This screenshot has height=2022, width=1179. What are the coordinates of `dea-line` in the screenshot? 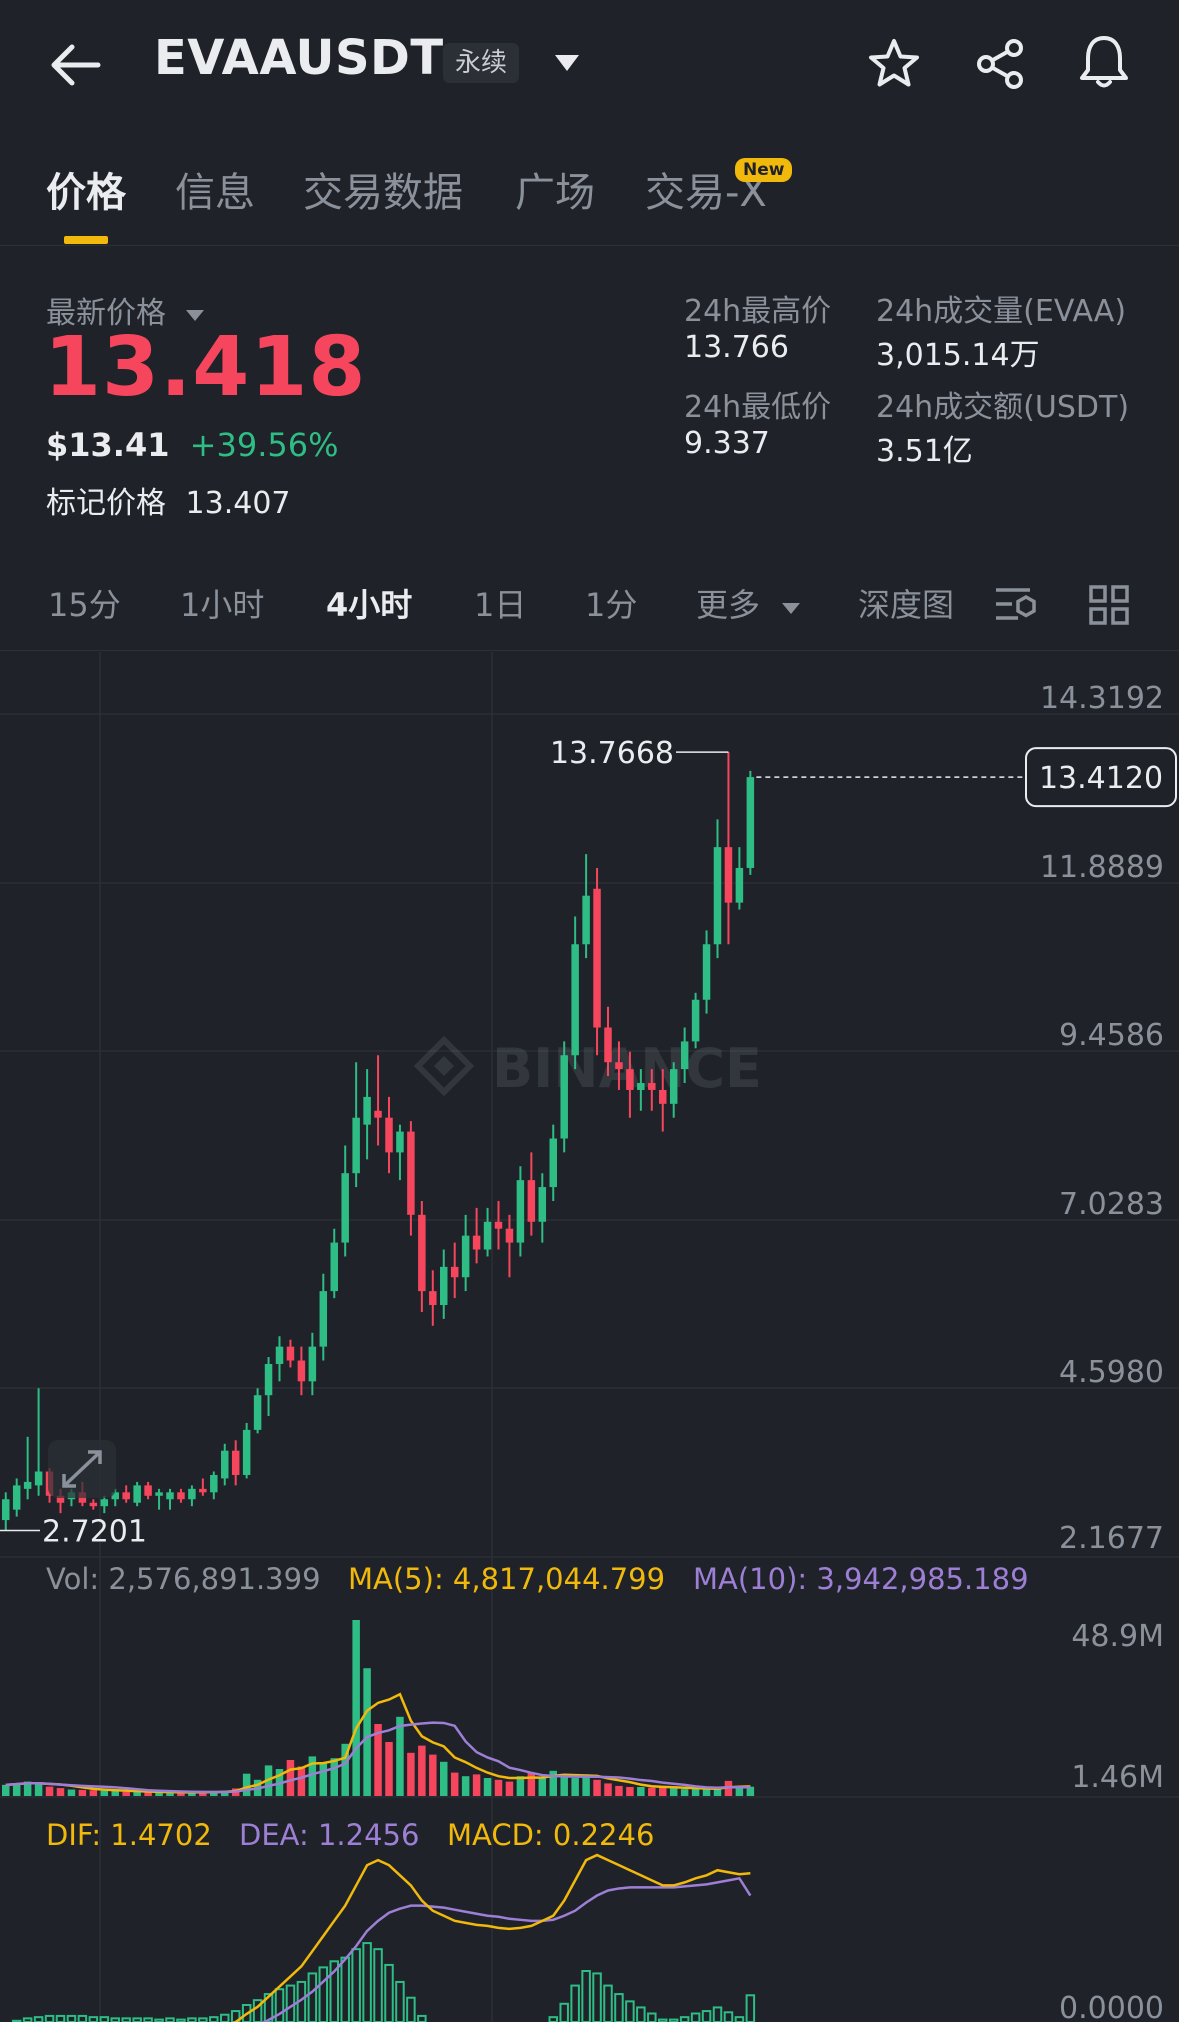 It's located at (506, 1949).